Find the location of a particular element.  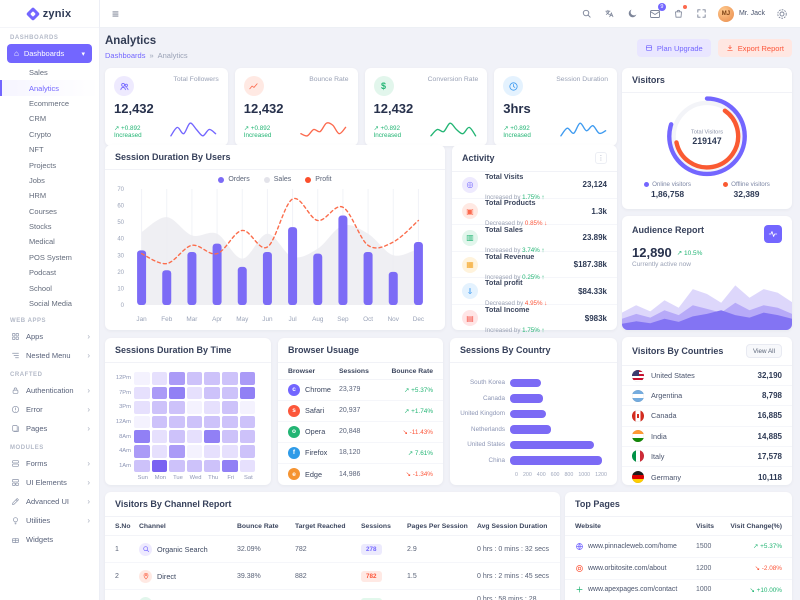

translate-icon is located at coordinates (609, 13).